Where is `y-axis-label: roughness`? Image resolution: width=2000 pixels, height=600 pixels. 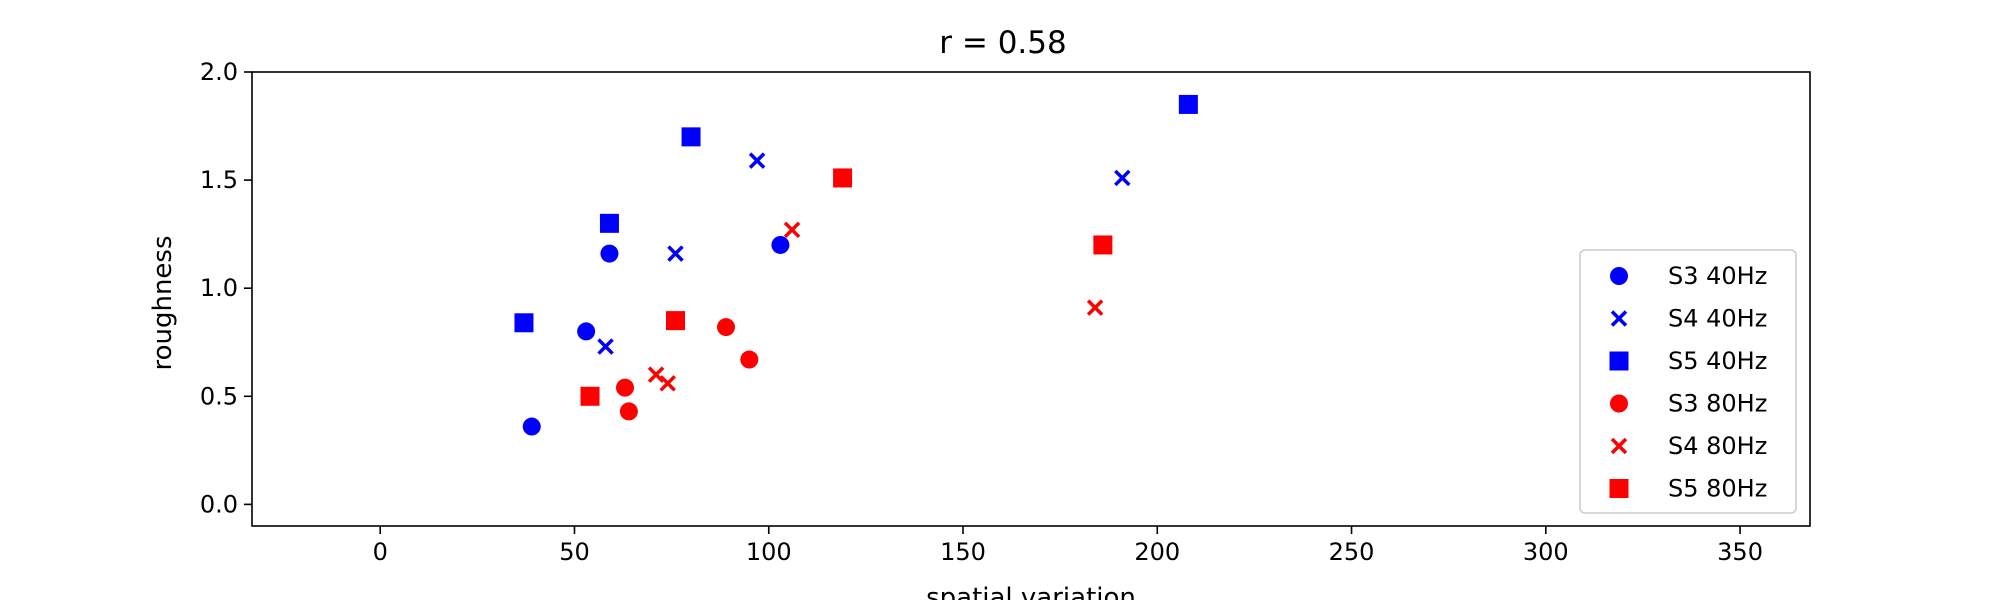
y-axis-label: roughness is located at coordinates (163, 302).